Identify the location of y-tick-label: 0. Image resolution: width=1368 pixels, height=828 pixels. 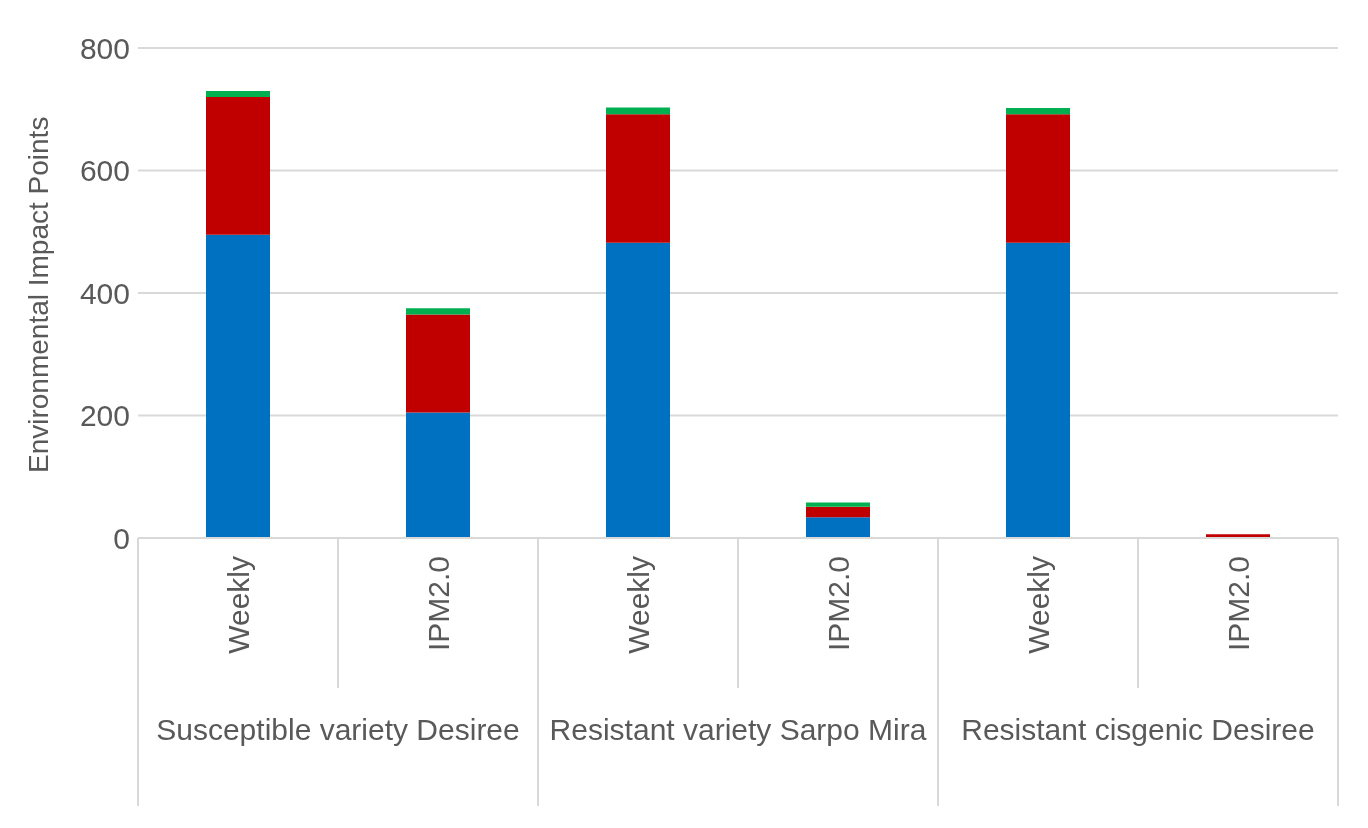
(121, 538).